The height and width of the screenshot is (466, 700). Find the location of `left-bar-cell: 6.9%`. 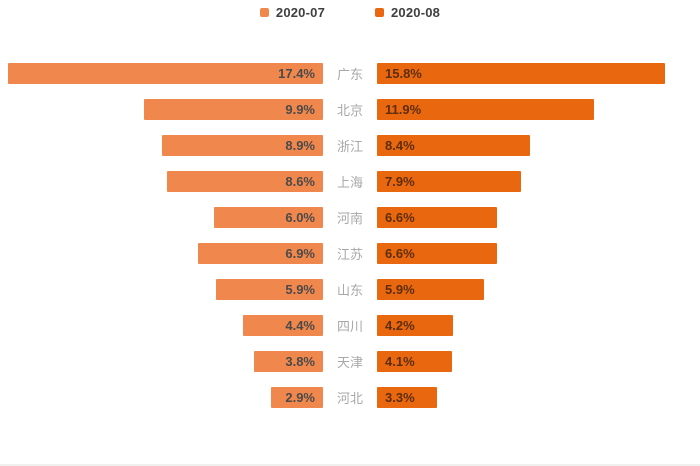

left-bar-cell: 6.9% is located at coordinates (161, 253).